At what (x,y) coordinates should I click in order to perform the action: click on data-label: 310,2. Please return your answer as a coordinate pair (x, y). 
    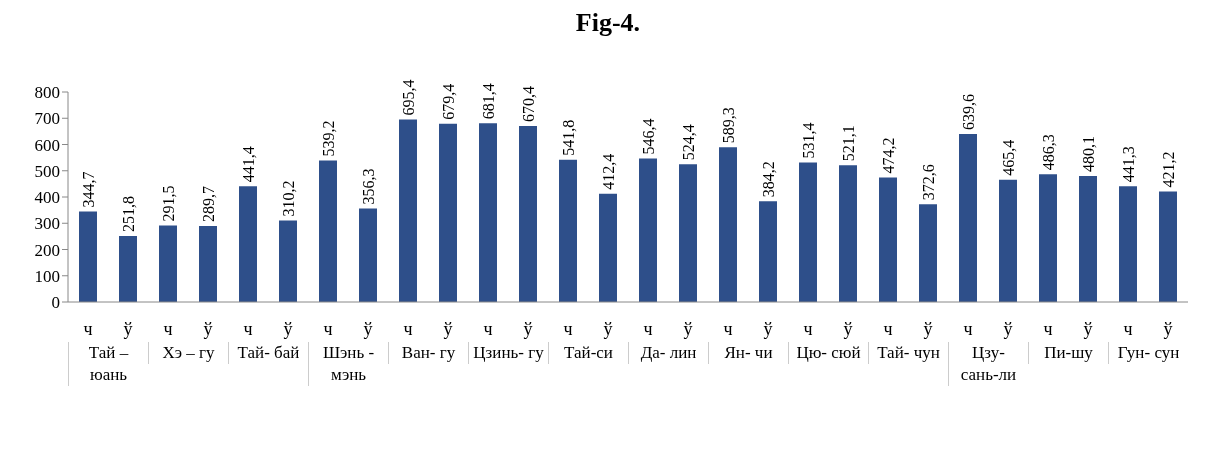
    Looking at the image, I should click on (288, 198).